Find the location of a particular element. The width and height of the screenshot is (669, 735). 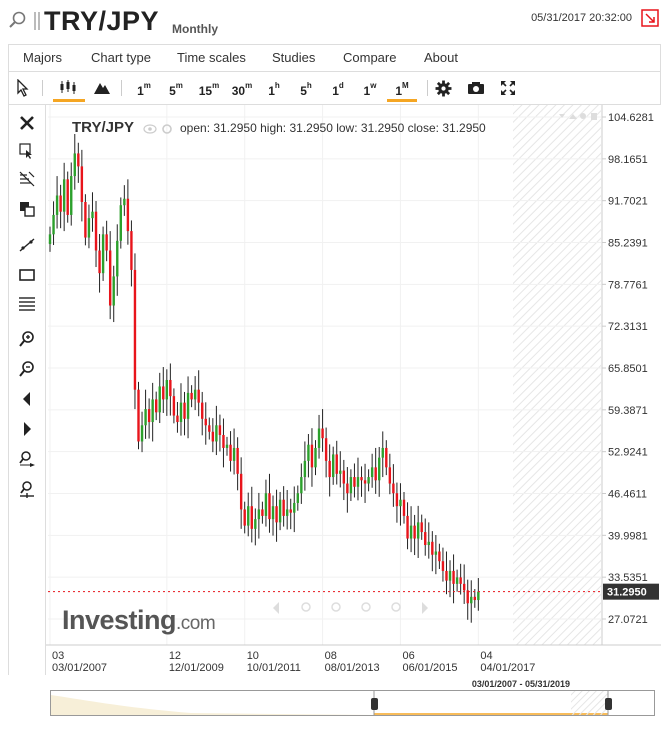

timeframe-30m: 30m is located at coordinates (242, 89).